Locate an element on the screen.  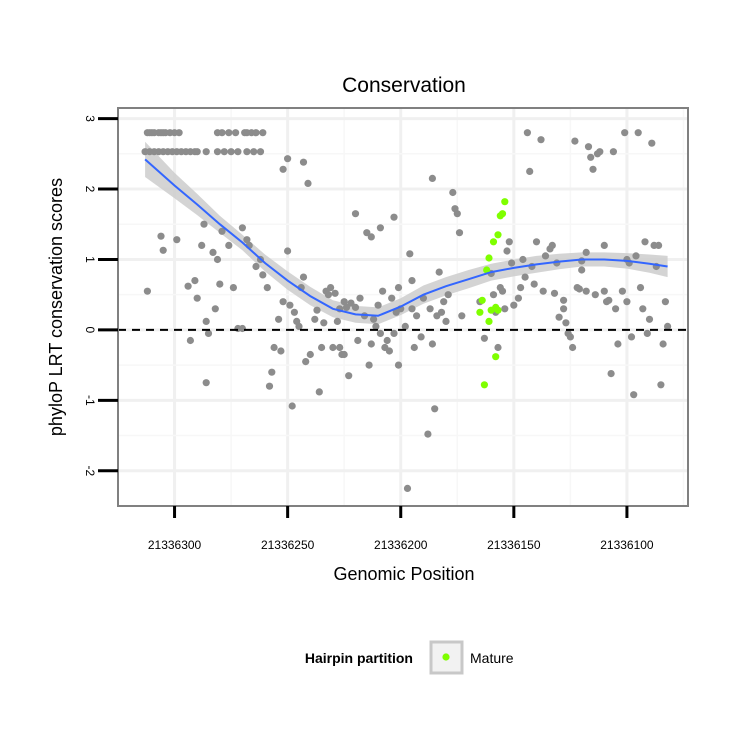
x-tick-label: 21336300 is located at coordinates (175, 545).